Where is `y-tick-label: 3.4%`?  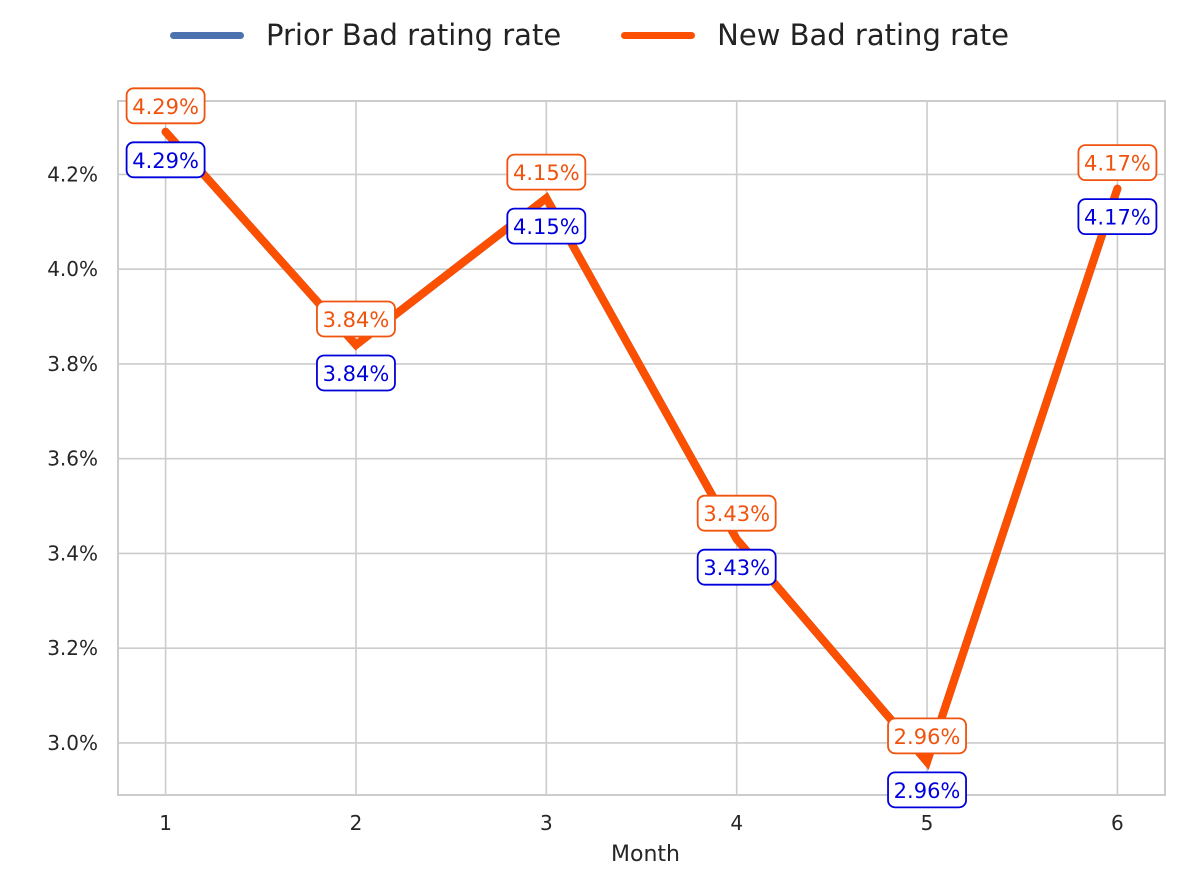 y-tick-label: 3.4% is located at coordinates (72, 553).